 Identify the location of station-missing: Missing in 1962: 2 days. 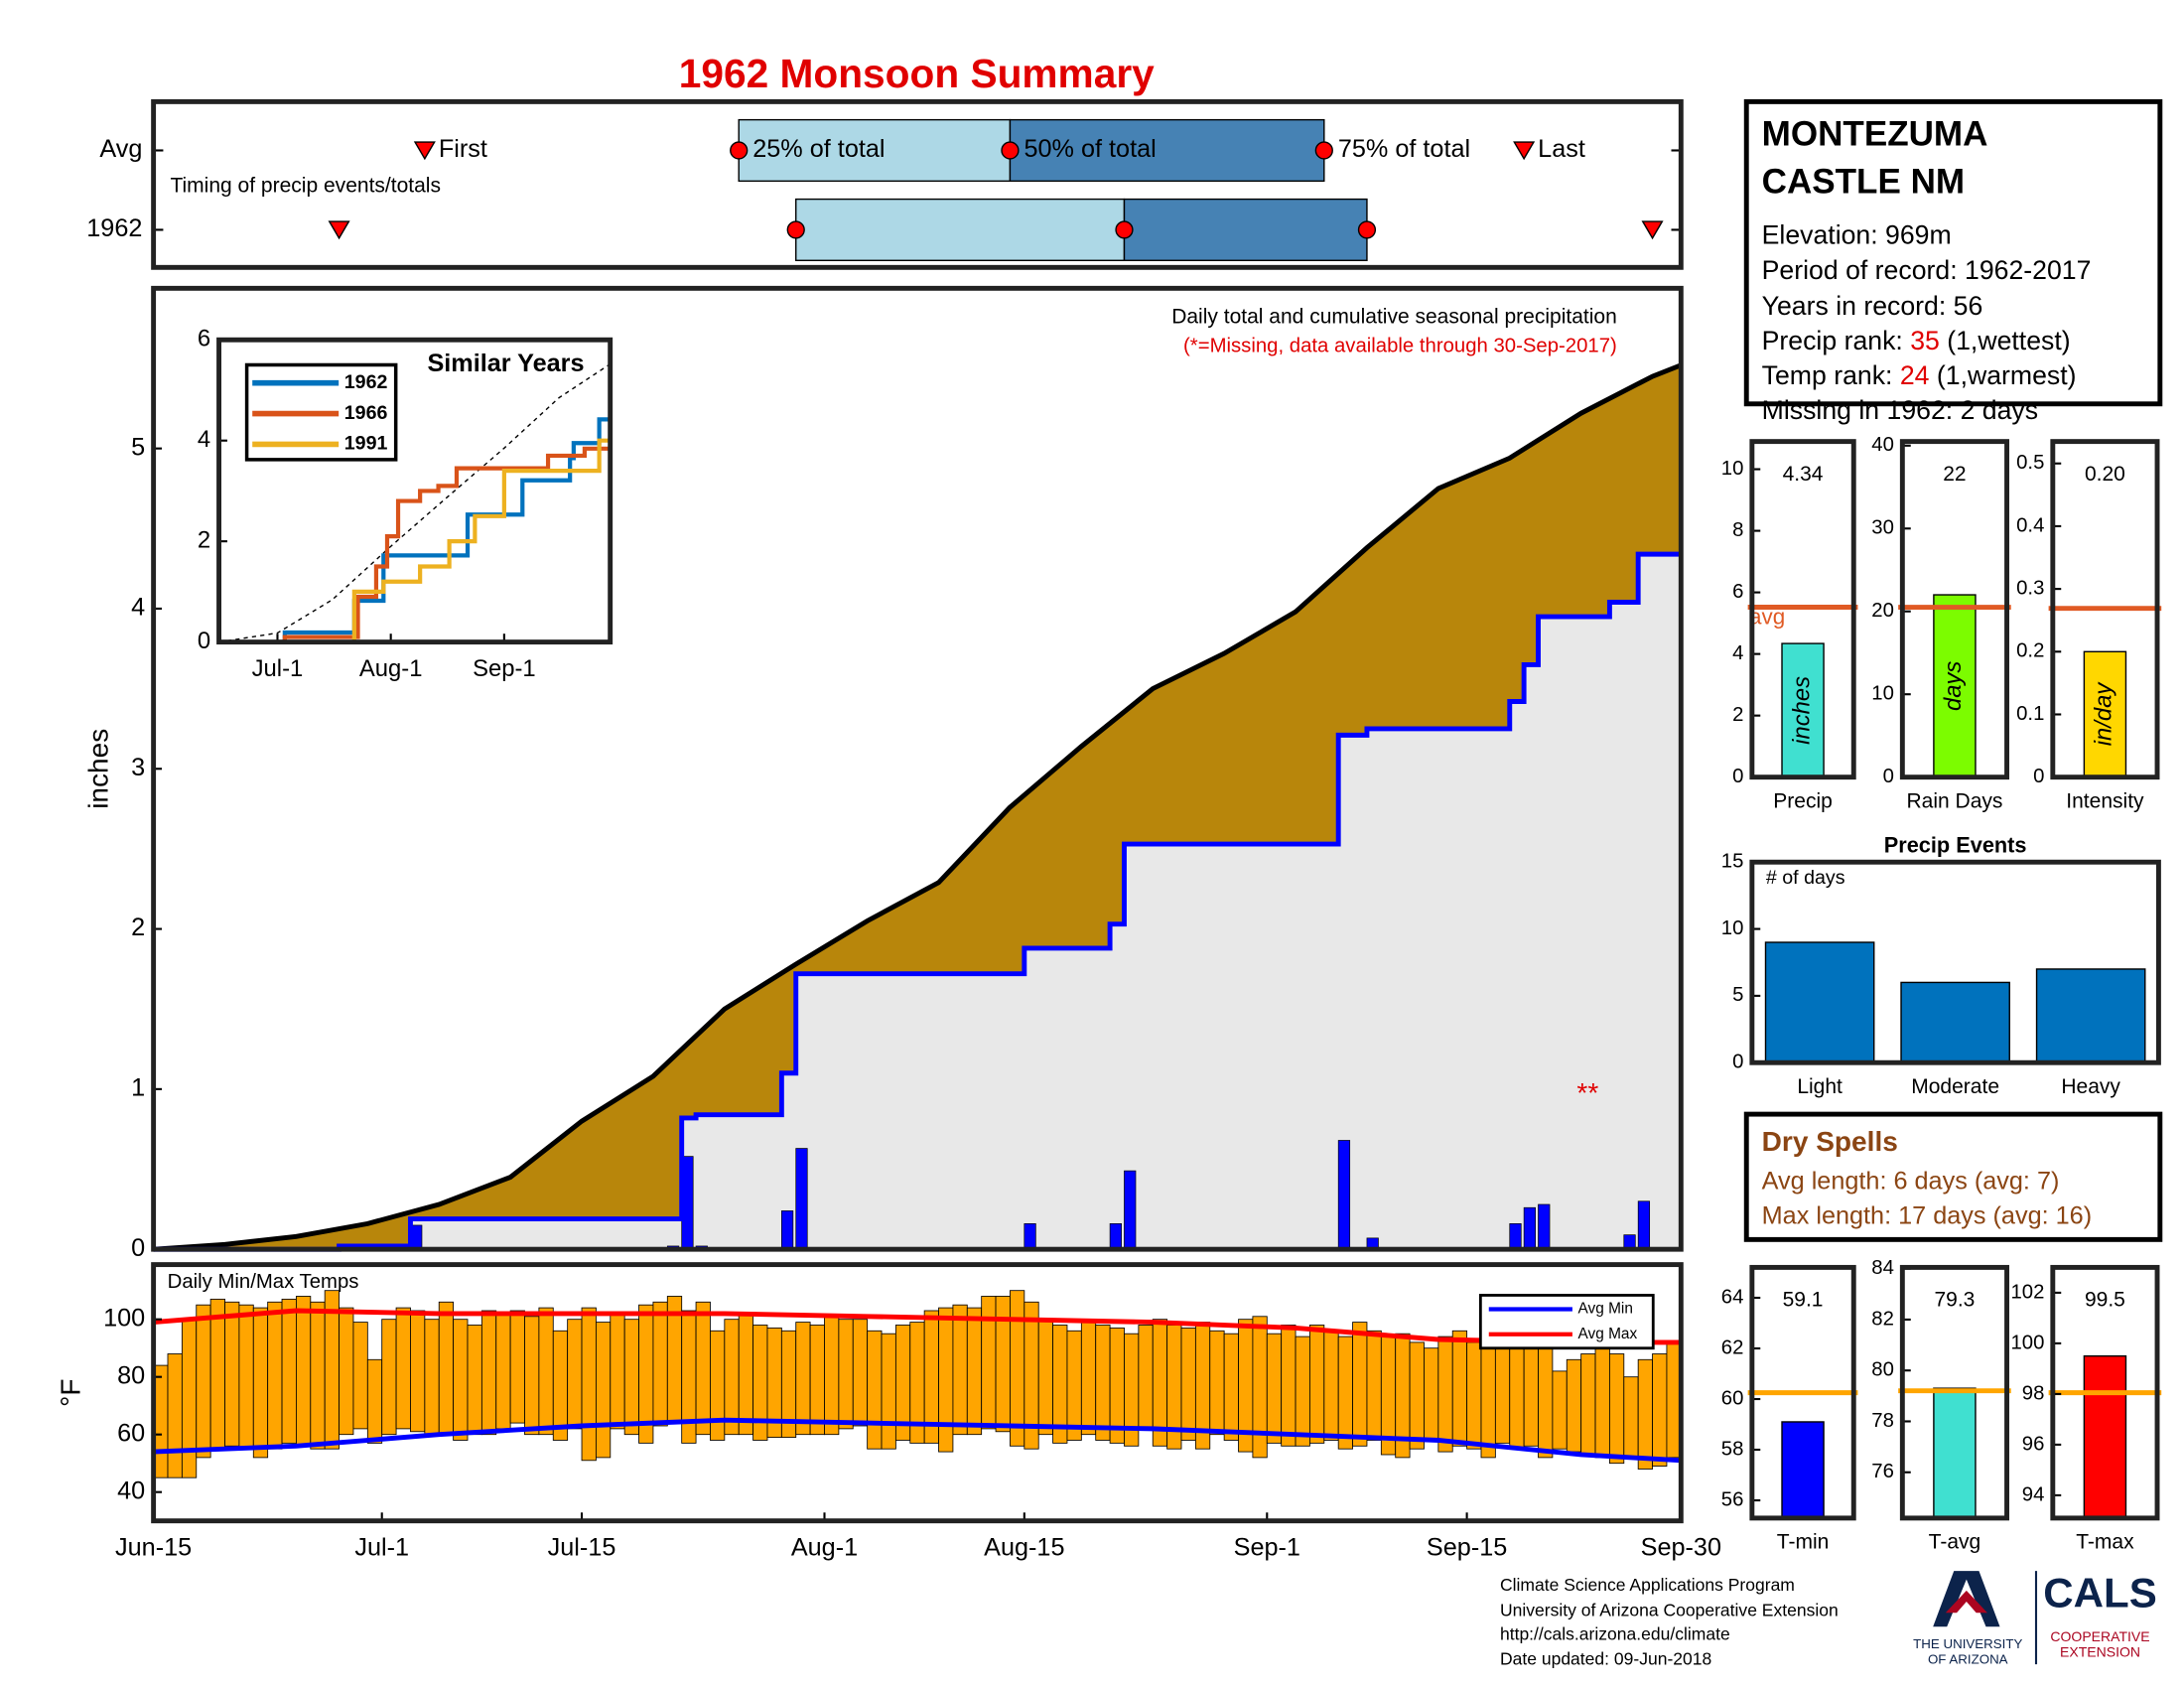
(1900, 410).